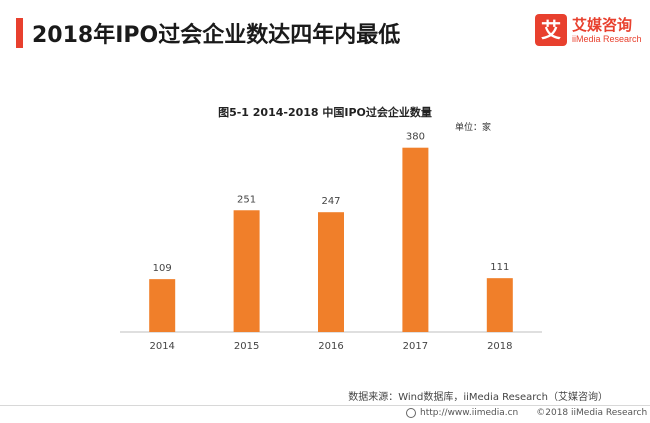 The height and width of the screenshot is (423, 650). What do you see at coordinates (216, 35) in the screenshot?
I see `page-title: 2018年IPO过会企业数达四年内最低` at bounding box center [216, 35].